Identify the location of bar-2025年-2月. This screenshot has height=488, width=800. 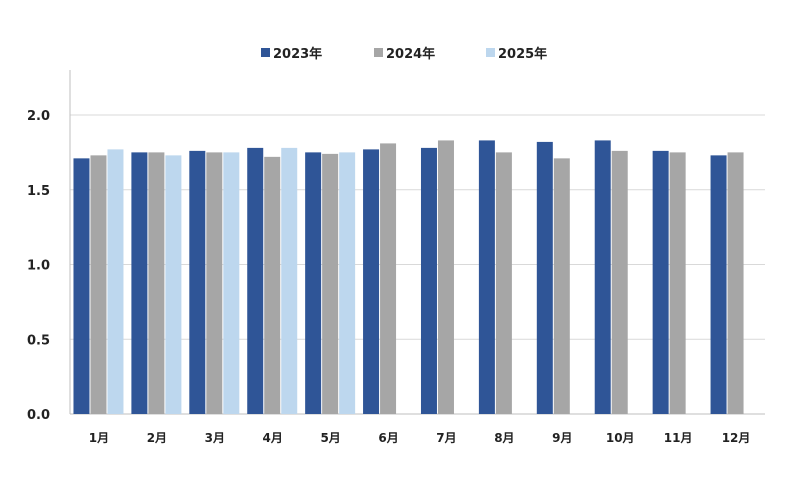
(173, 285).